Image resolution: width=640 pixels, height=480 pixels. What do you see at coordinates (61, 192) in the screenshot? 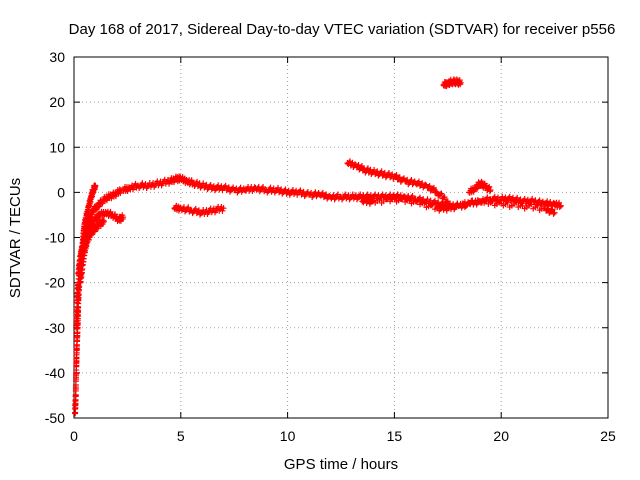
I see `y-tick-label: 0` at bounding box center [61, 192].